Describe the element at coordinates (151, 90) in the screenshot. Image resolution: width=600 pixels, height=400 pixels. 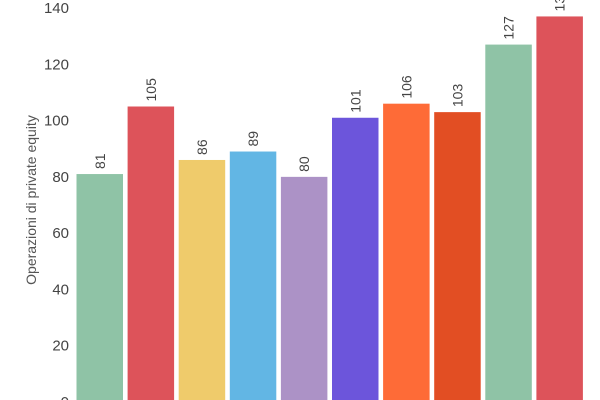
I see `data-label: 105` at that location.